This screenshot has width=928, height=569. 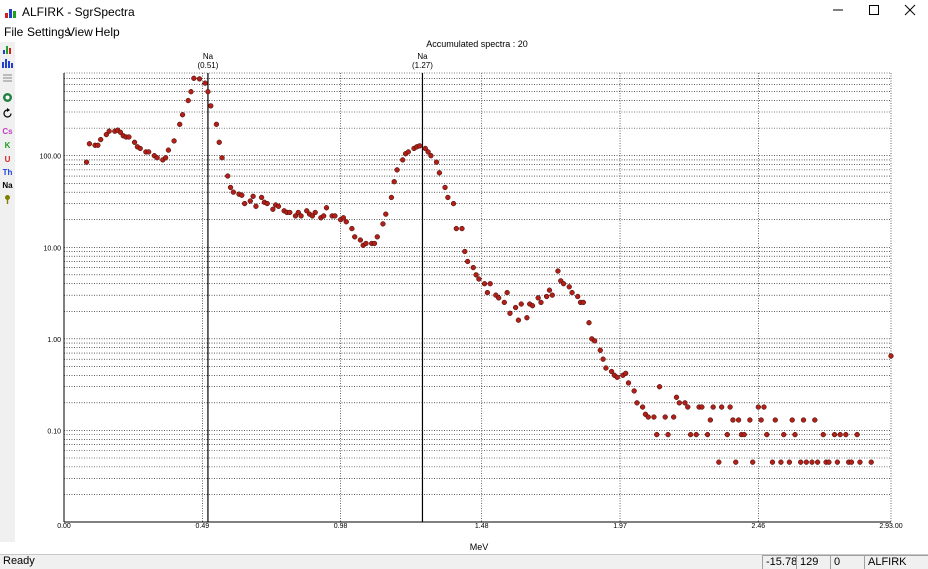 I want to click on menu-help: Help, so click(x=107, y=32).